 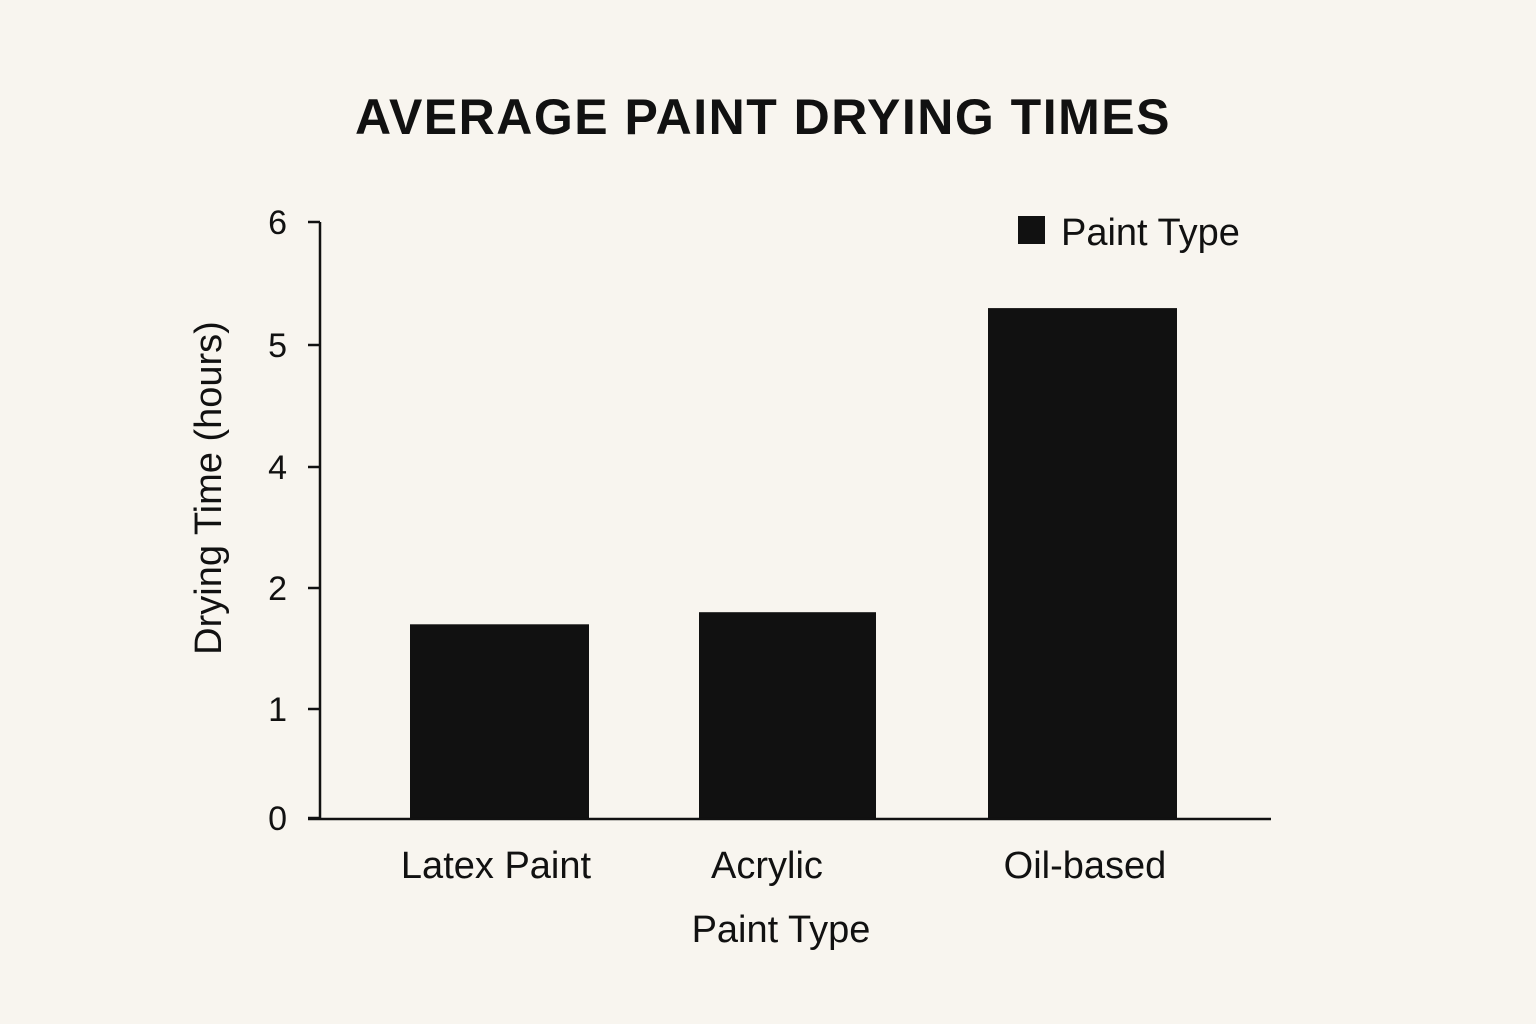 What do you see at coordinates (1150, 233) in the screenshot?
I see `legend-label: Paint Type` at bounding box center [1150, 233].